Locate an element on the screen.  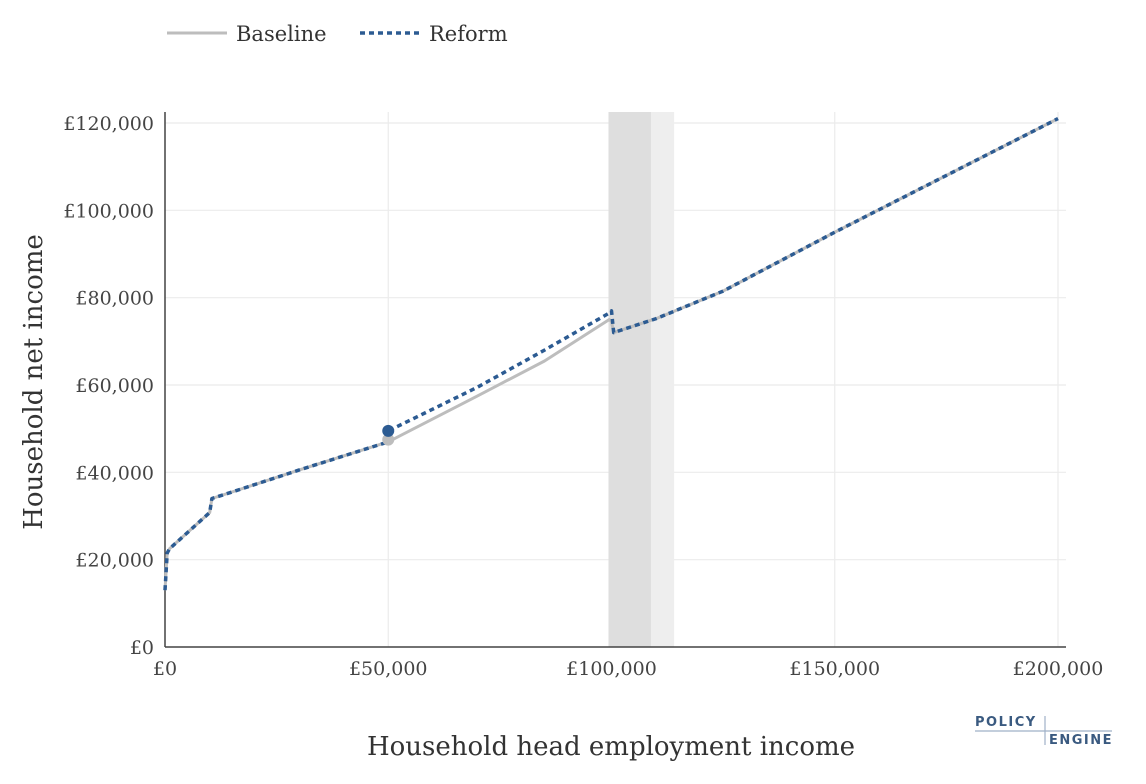
shaded-regions is located at coordinates (641, 379).